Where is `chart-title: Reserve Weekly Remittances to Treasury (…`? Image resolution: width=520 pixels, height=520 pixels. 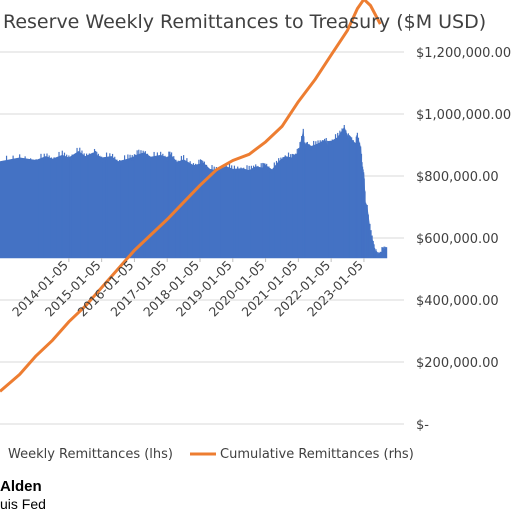 chart-title: Reserve Weekly Remittances to Treasury (… is located at coordinates (244, 22).